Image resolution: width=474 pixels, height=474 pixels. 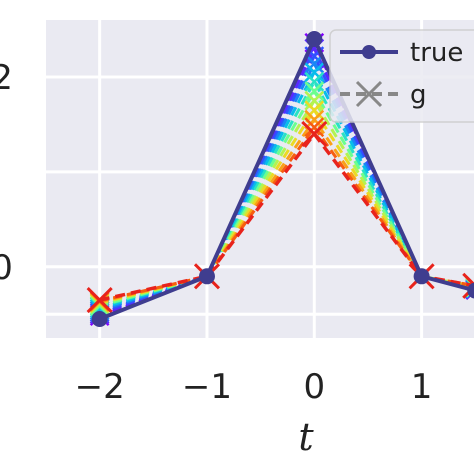 What do you see at coordinates (6, 78) in the screenshot?
I see `y-tick-label-0: 2` at bounding box center [6, 78].